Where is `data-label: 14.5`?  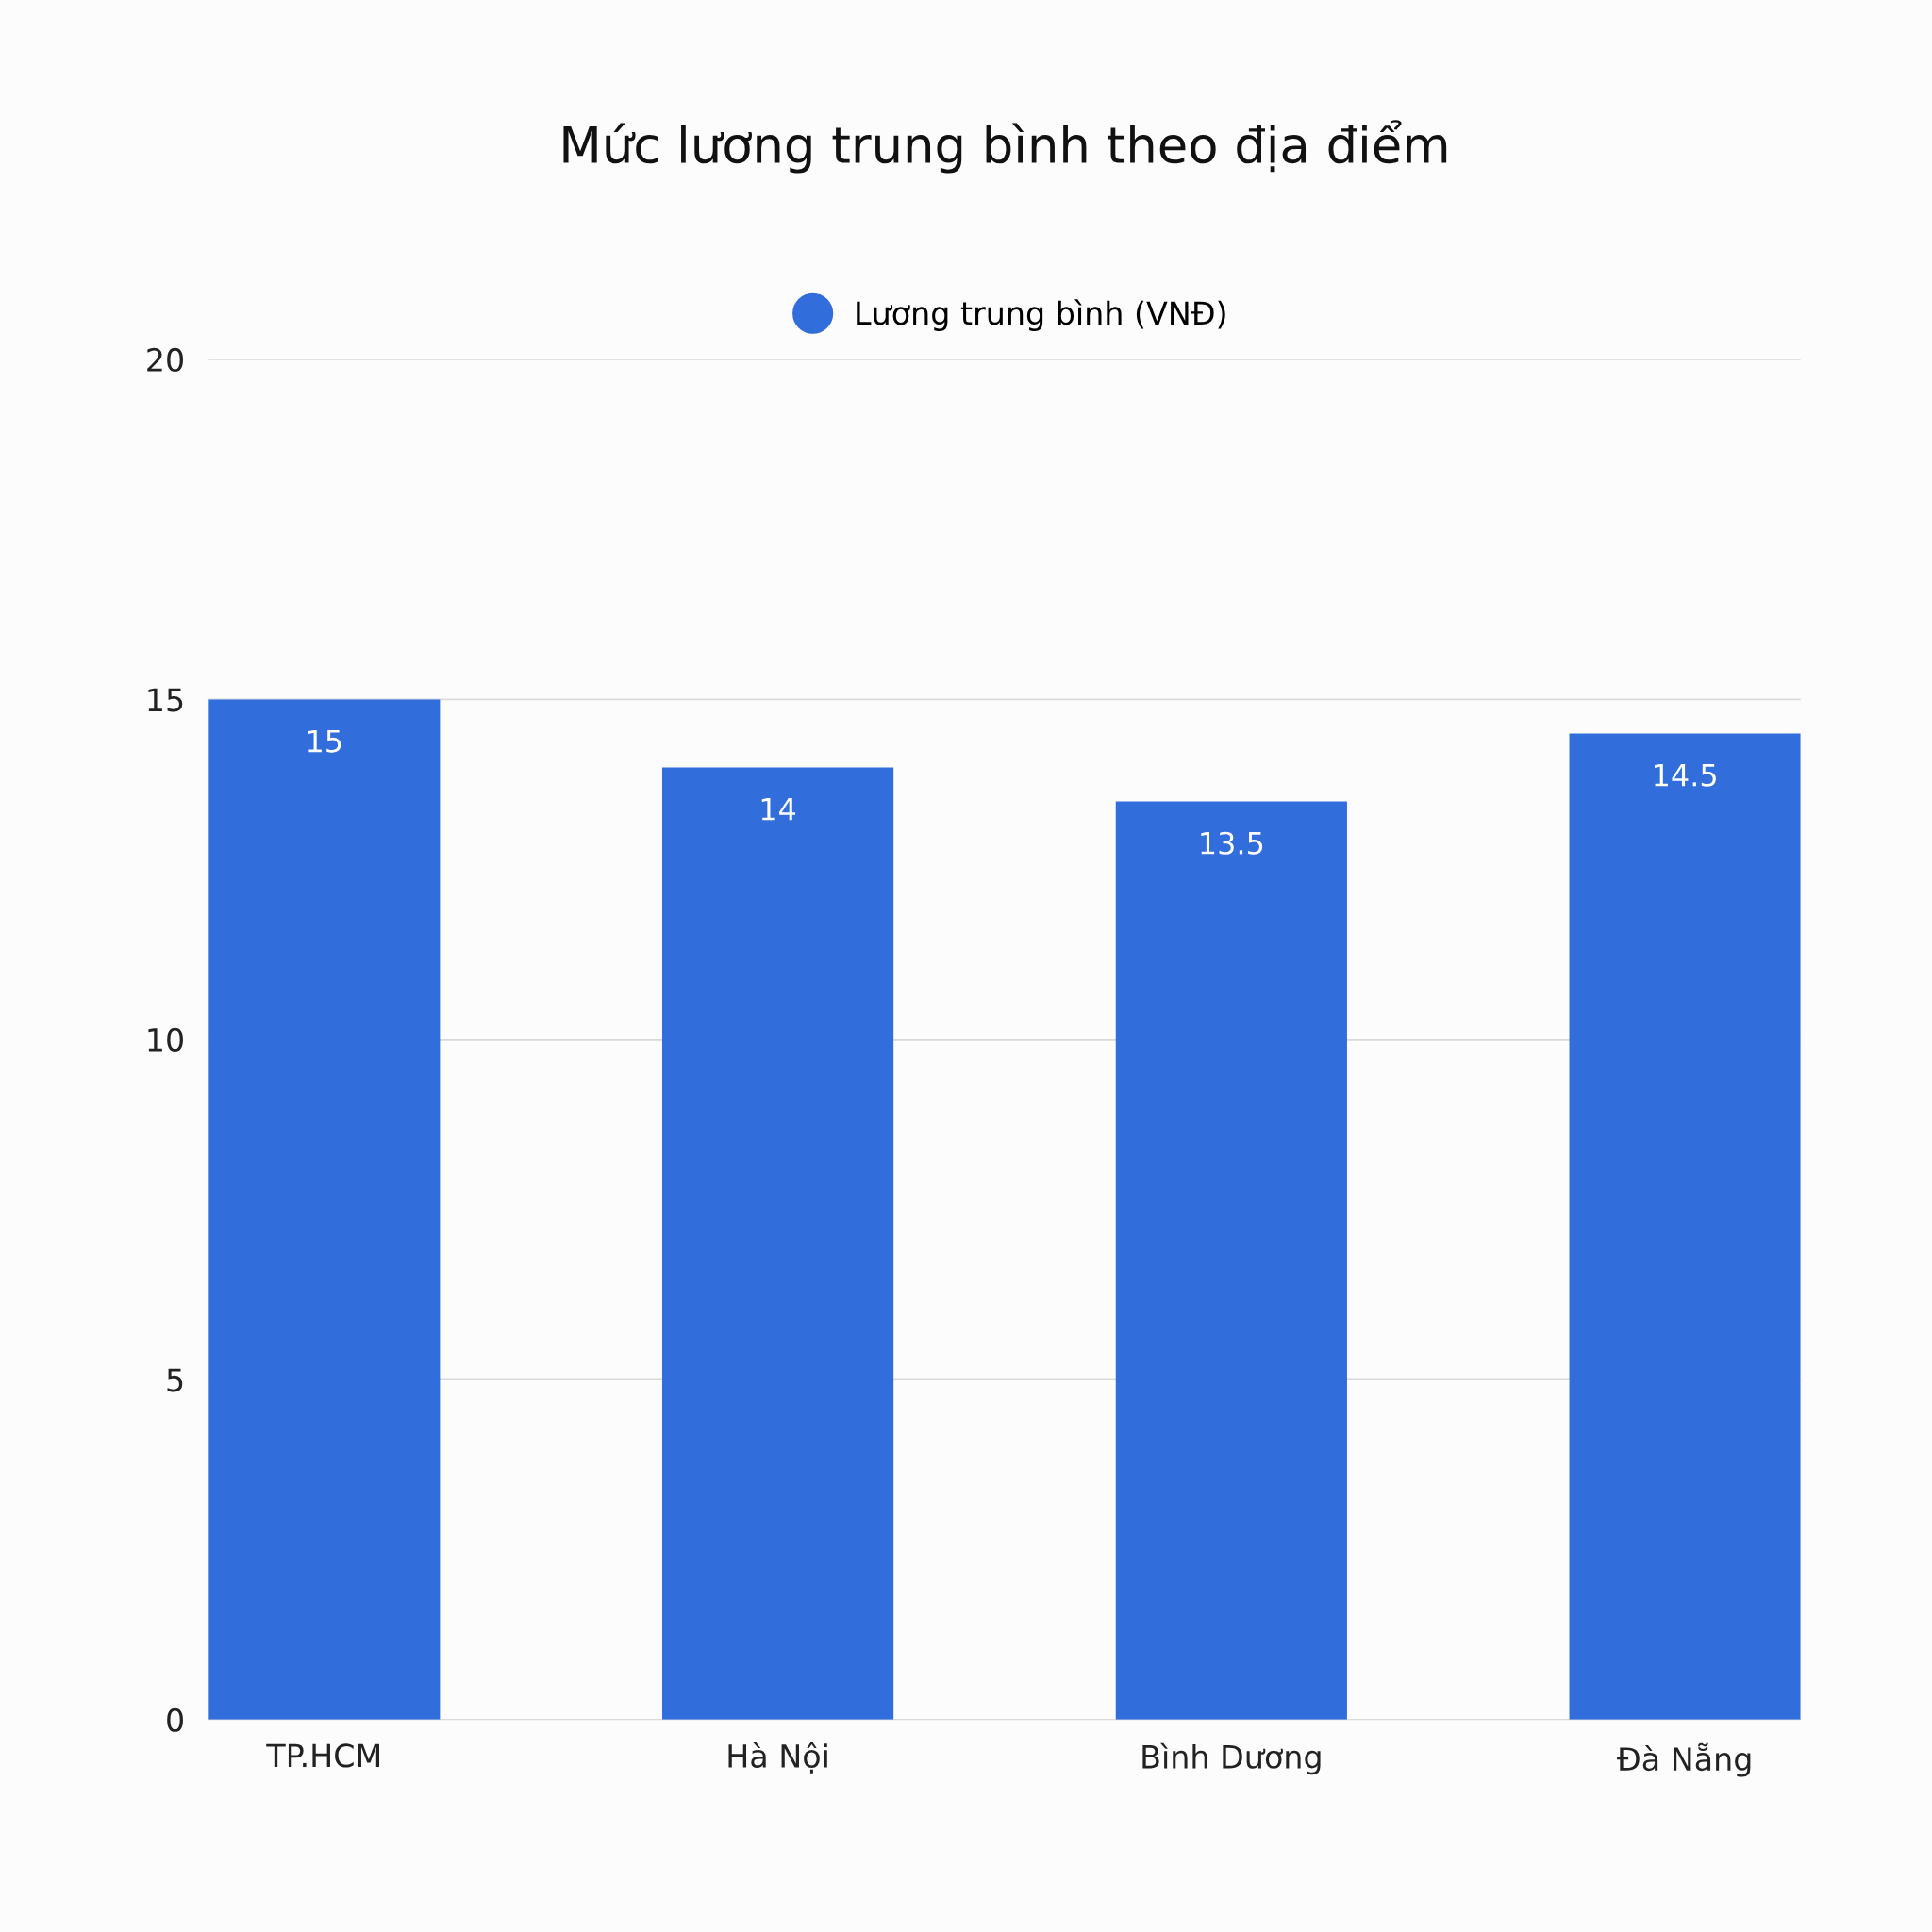
data-label: 14.5 is located at coordinates (1686, 775).